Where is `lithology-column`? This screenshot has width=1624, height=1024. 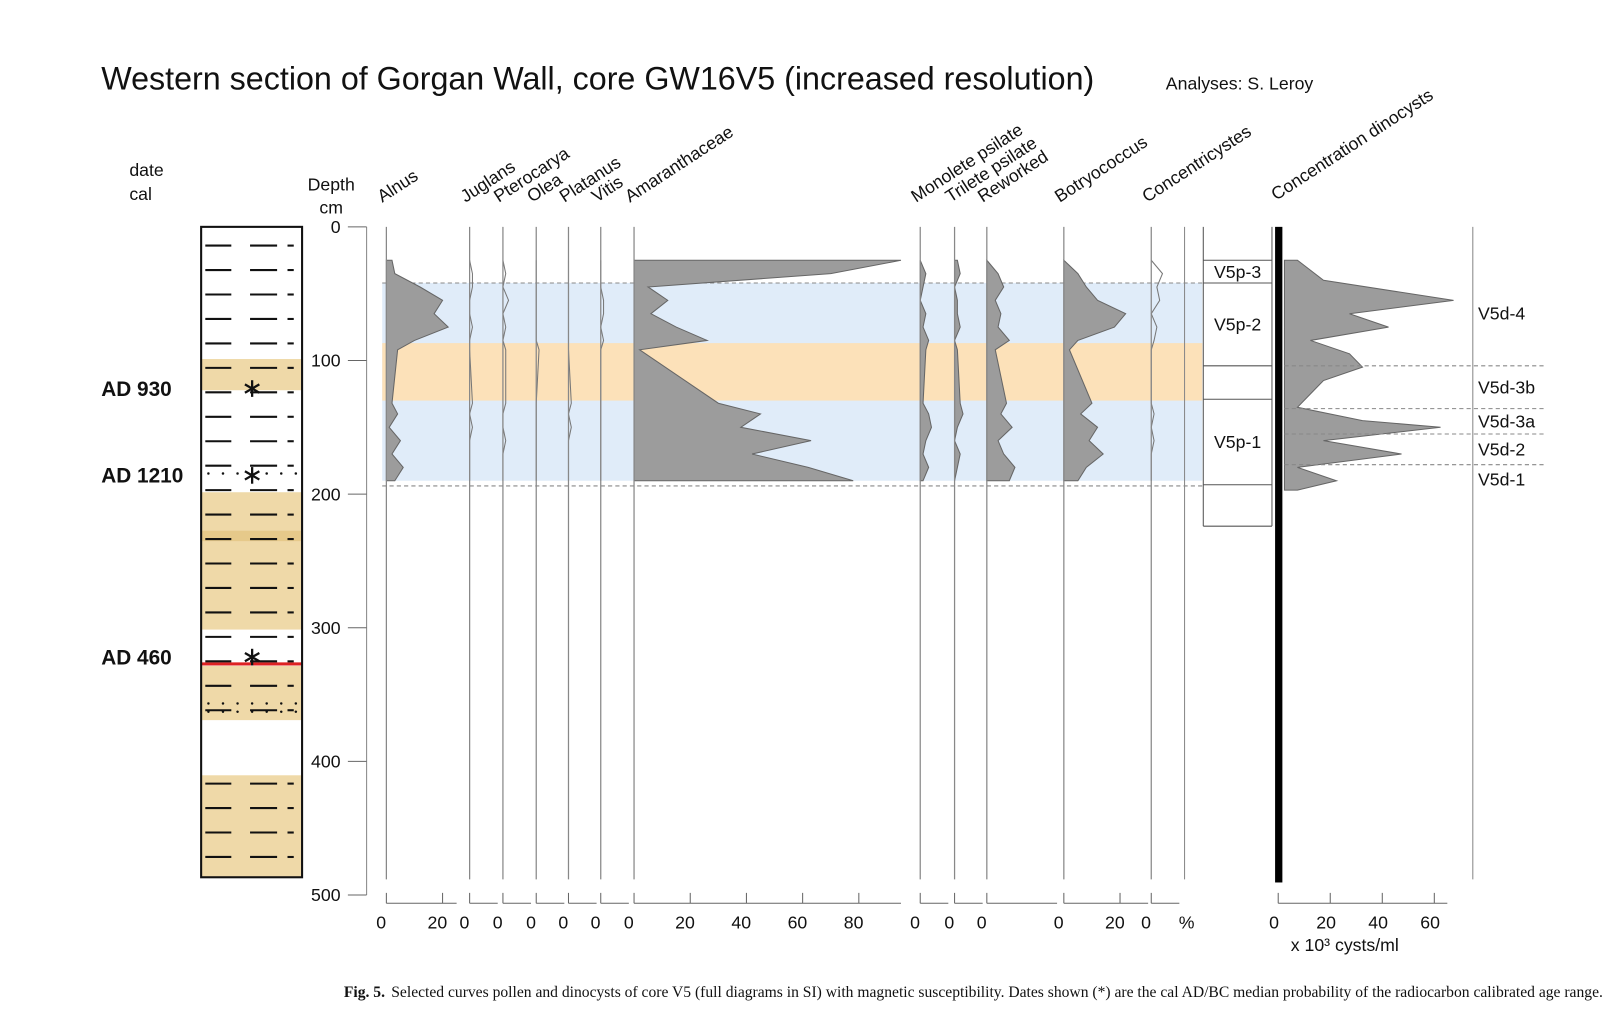
lithology-column is located at coordinates (252, 552).